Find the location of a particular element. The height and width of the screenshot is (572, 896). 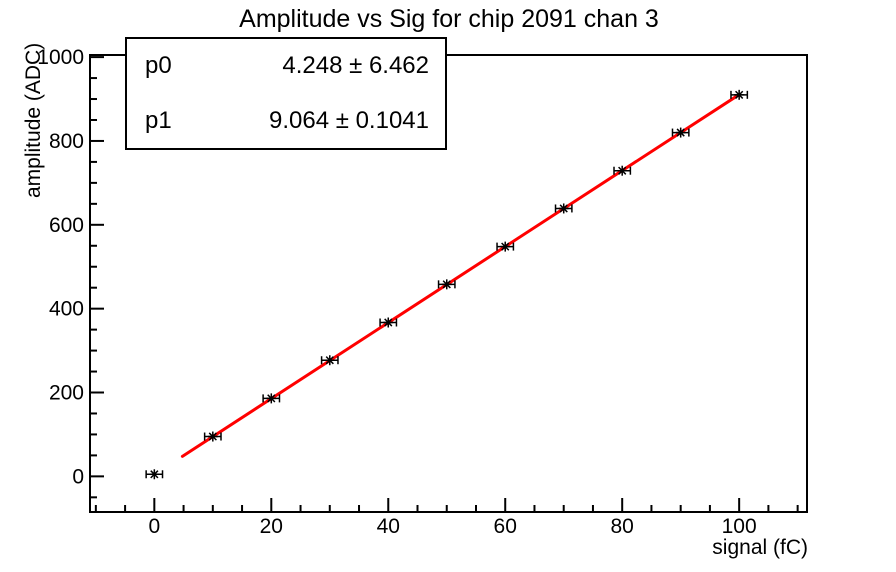

stats-row-p1: p1 9.064 ± 0.1041 is located at coordinates (286, 121).